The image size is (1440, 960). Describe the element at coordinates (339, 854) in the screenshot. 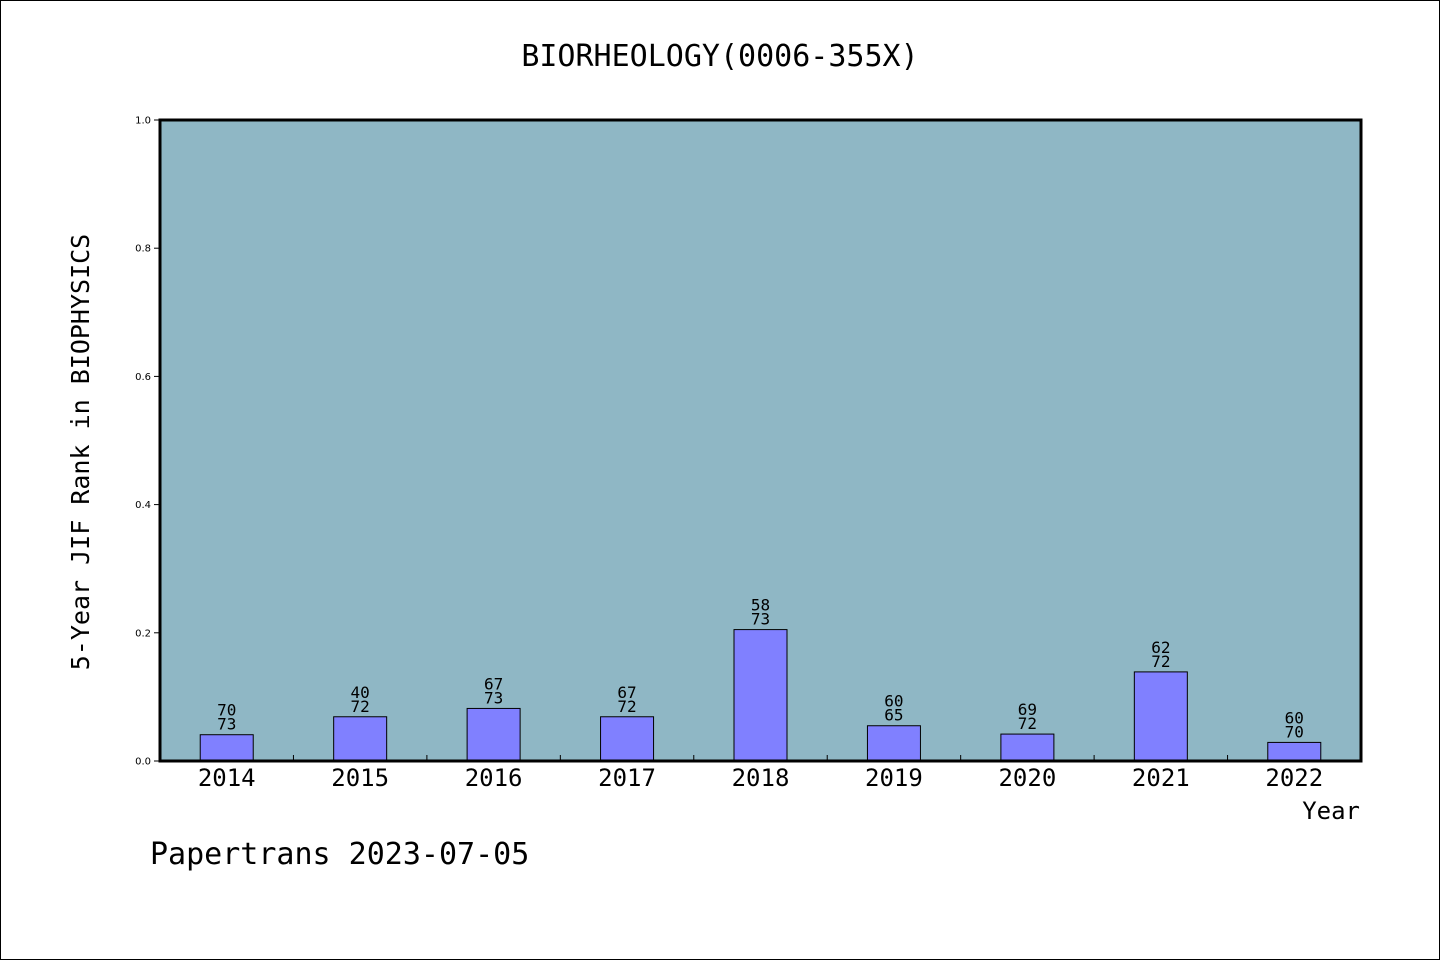

I see `footer-text: Papertrans 2023-07-05` at that location.